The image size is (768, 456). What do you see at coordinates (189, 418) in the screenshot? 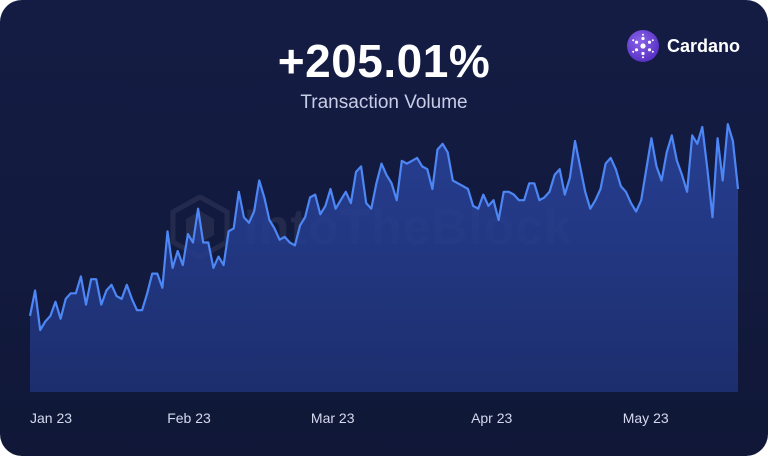
I see `x-tick-label: Feb 23` at bounding box center [189, 418].